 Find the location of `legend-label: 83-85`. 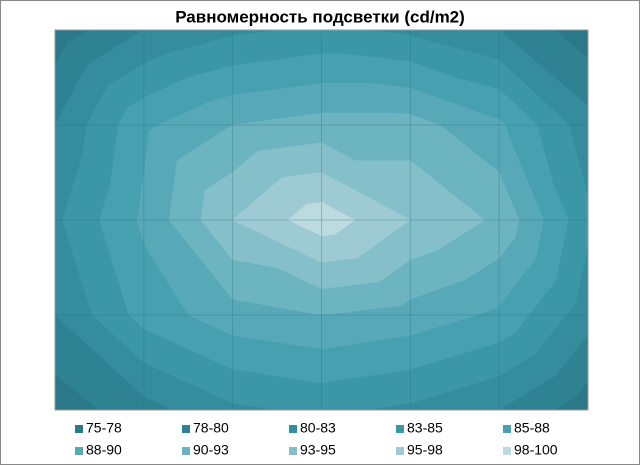

legend-label: 83-85 is located at coordinates (425, 428).